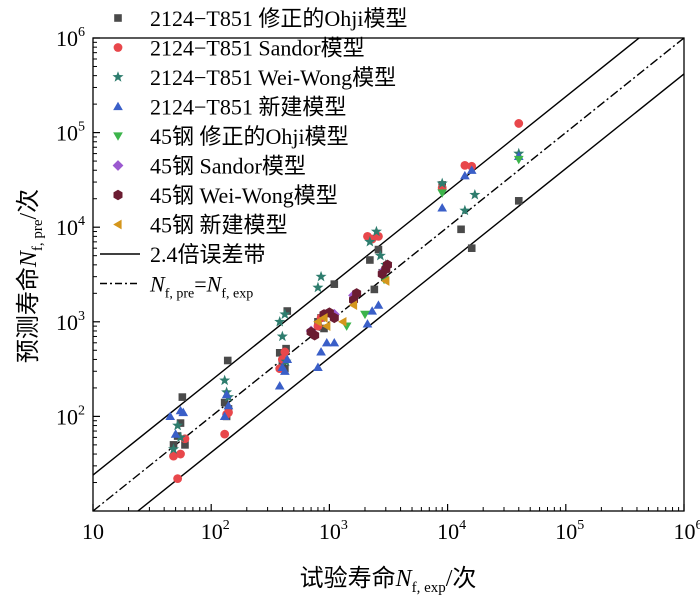 The height and width of the screenshot is (600, 700). Describe the element at coordinates (273, 77) in the screenshot. I see `legend-label: 2124−T851 Wei-Wong模型` at that location.